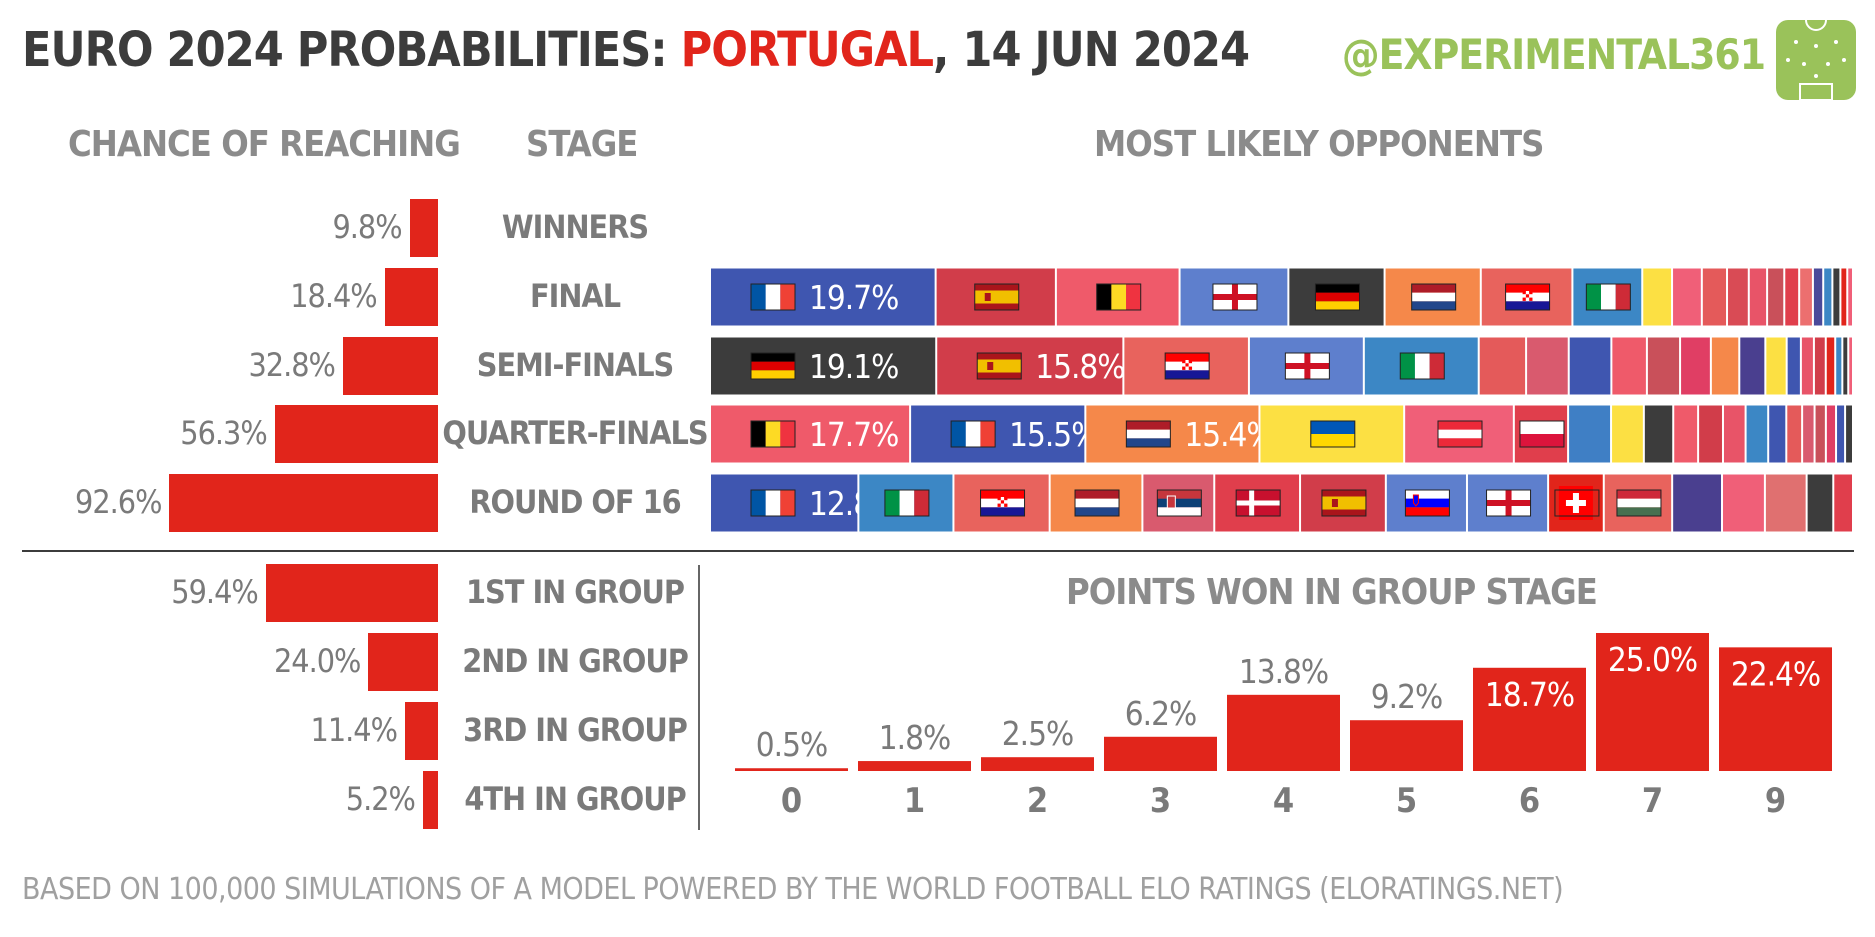  What do you see at coordinates (223, 433) in the screenshot?
I see `chance-label: 56.3%` at bounding box center [223, 433].